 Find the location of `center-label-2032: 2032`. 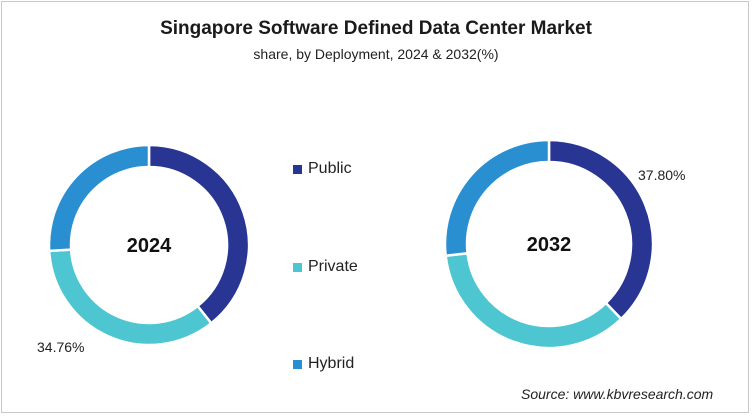

center-label-2032: 2032 is located at coordinates (549, 245).